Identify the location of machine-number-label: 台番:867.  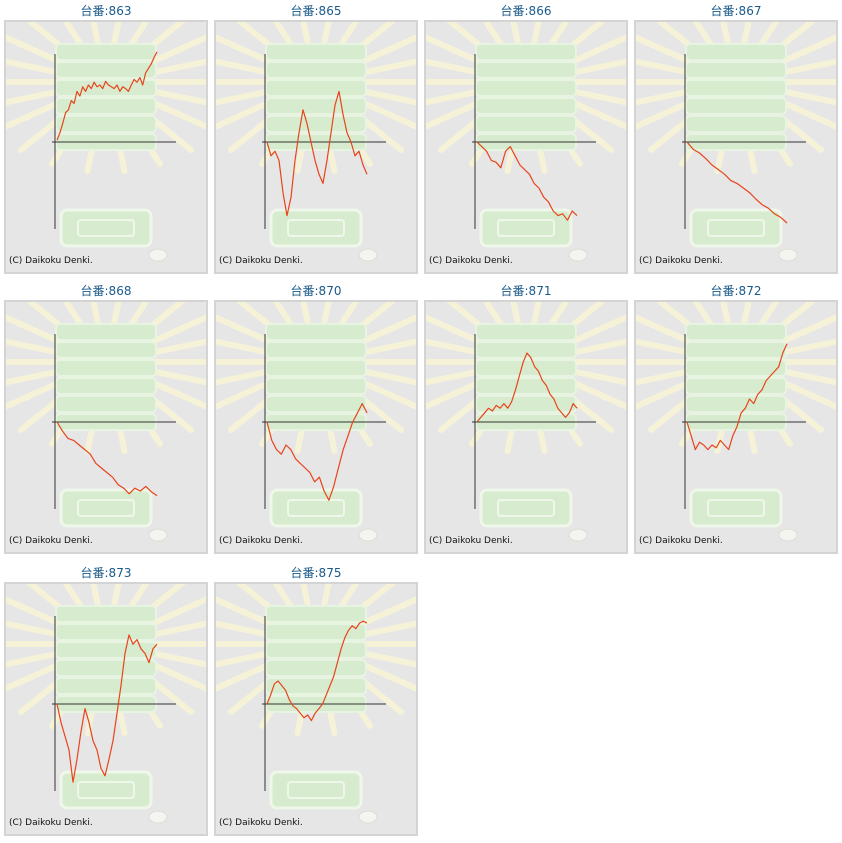
(736, 11).